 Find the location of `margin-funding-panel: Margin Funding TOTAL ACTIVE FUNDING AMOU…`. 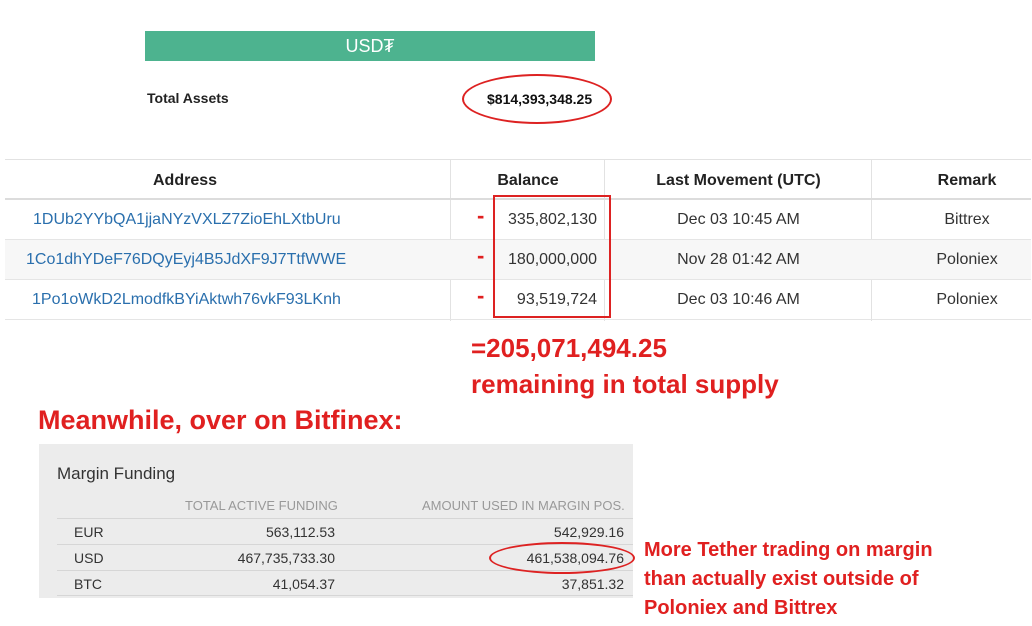

margin-funding-panel: Margin Funding TOTAL ACTIVE FUNDING AMOU… is located at coordinates (336, 521).